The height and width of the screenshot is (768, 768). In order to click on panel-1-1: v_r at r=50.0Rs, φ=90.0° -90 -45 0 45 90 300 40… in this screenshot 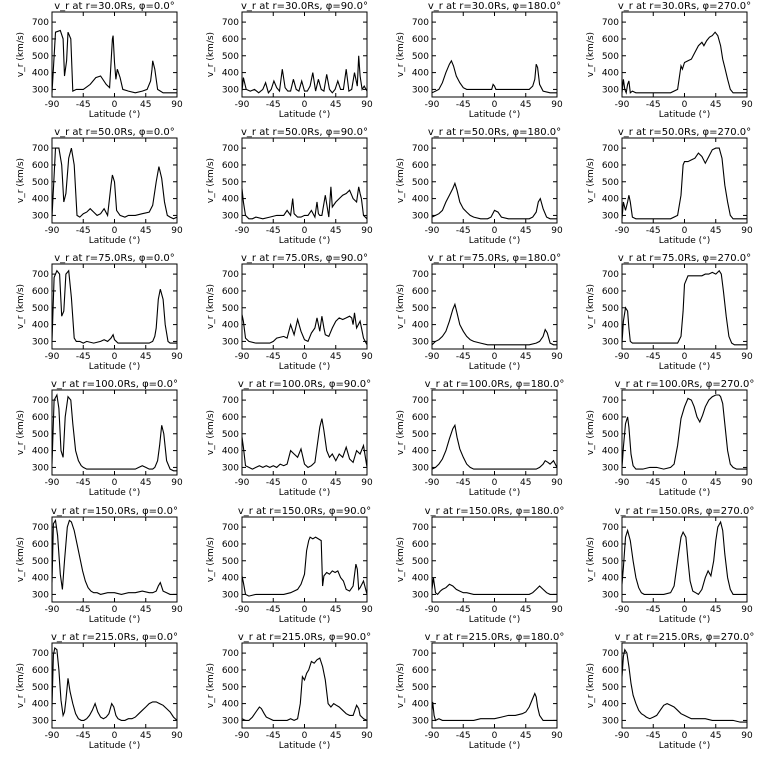, I will do `click(289, 186)`.